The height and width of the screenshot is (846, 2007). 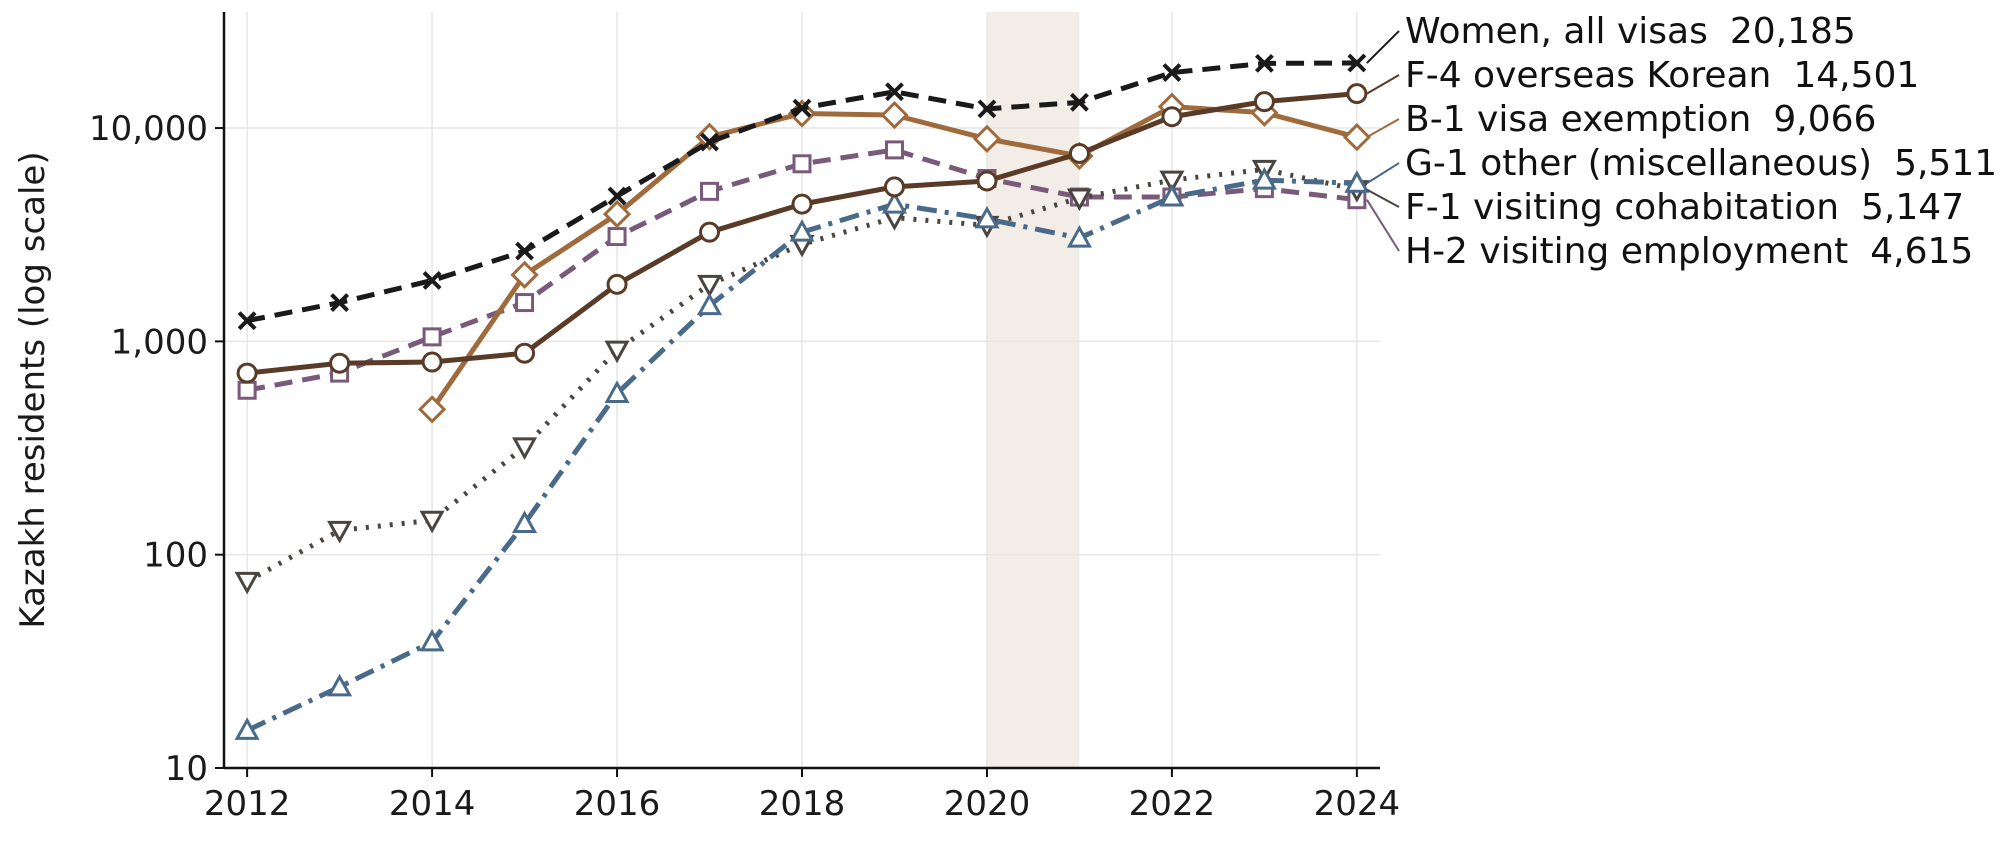 I want to click on series-name: B-1 visa exemption, so click(x=1578, y=119).